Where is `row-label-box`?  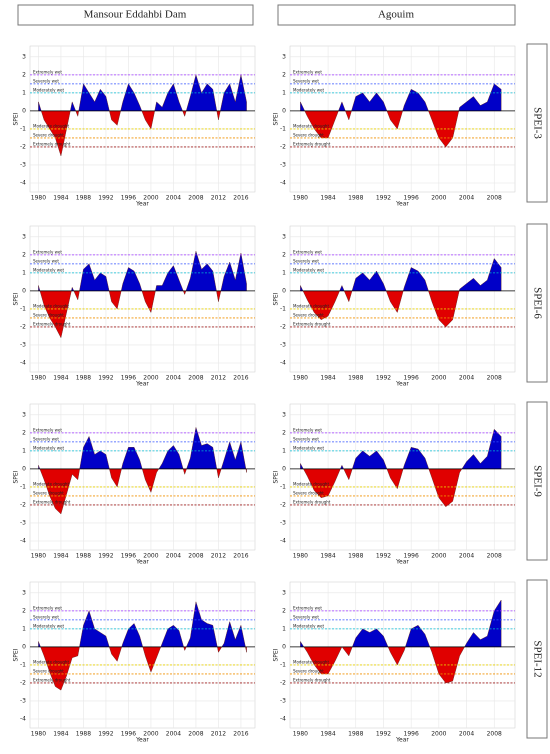
row-label-box is located at coordinates (537, 123).